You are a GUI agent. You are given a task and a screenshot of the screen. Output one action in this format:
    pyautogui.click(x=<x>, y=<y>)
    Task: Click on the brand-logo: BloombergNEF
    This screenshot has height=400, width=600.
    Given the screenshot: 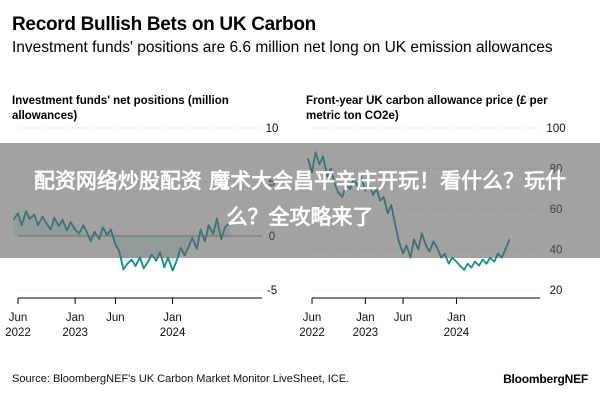 What is the action you would take?
    pyautogui.click(x=545, y=379)
    